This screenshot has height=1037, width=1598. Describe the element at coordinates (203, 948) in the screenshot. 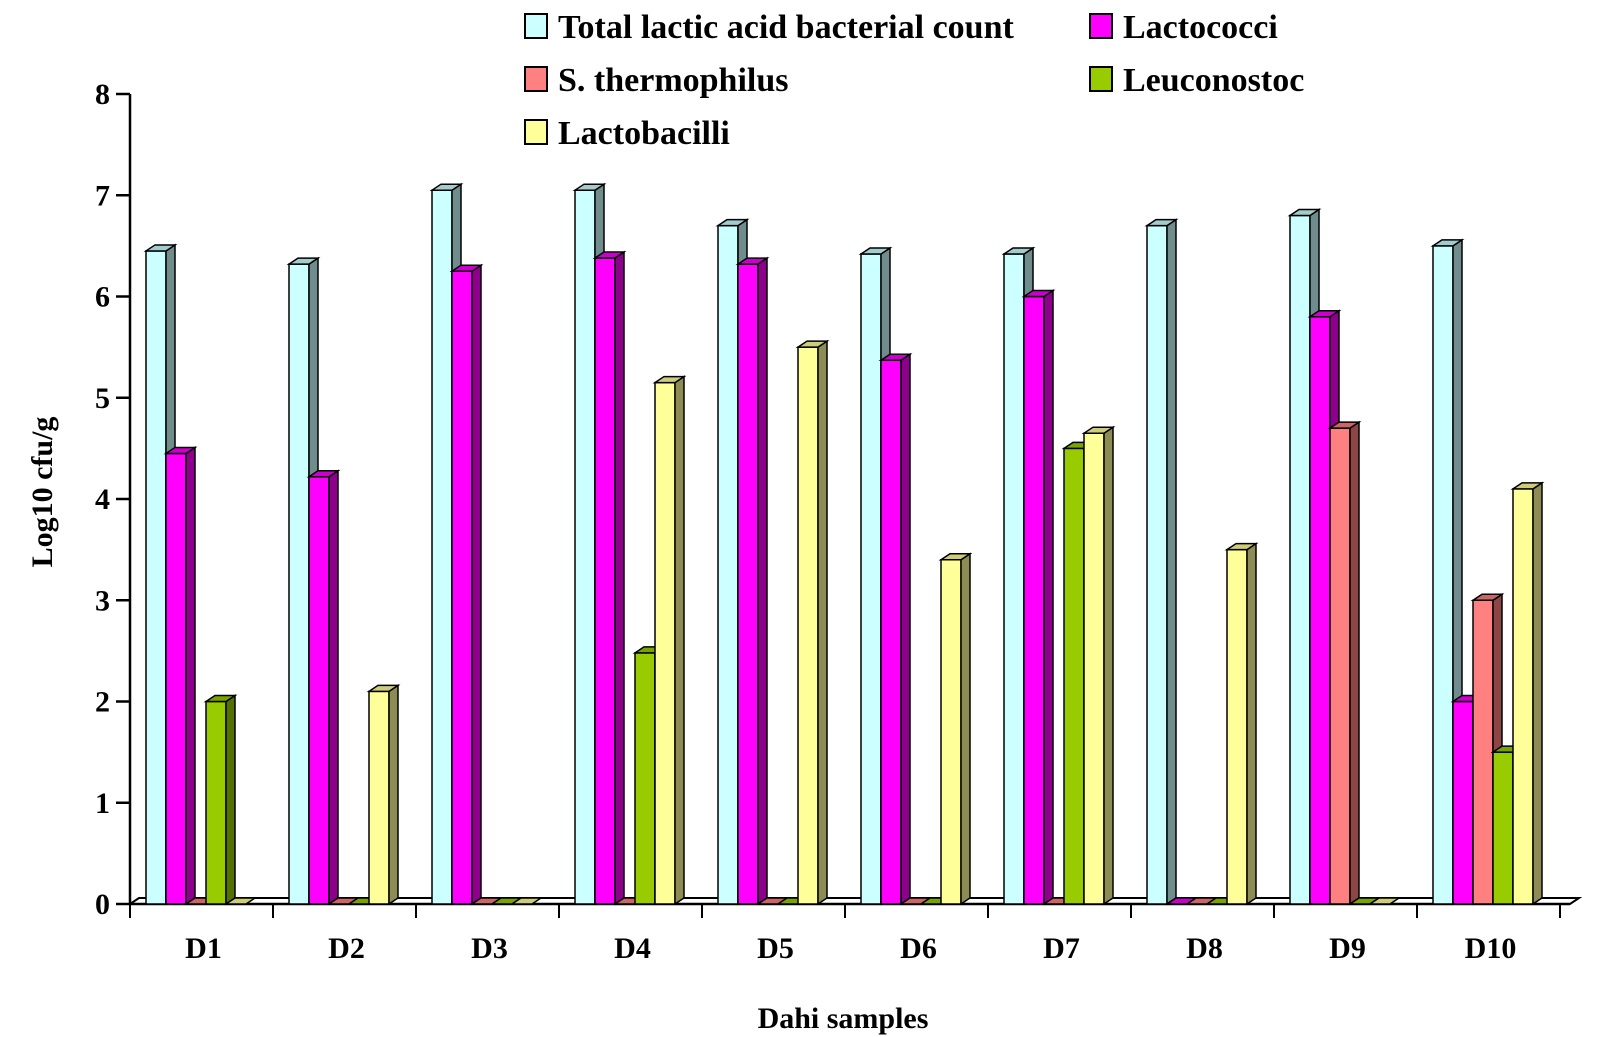

I see `x-category-label: D1` at that location.